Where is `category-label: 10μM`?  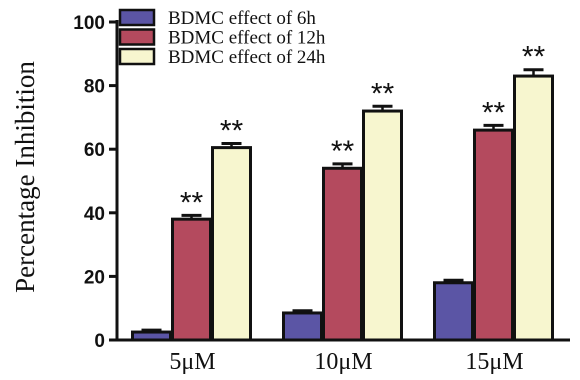
category-label: 10μM is located at coordinates (343, 362).